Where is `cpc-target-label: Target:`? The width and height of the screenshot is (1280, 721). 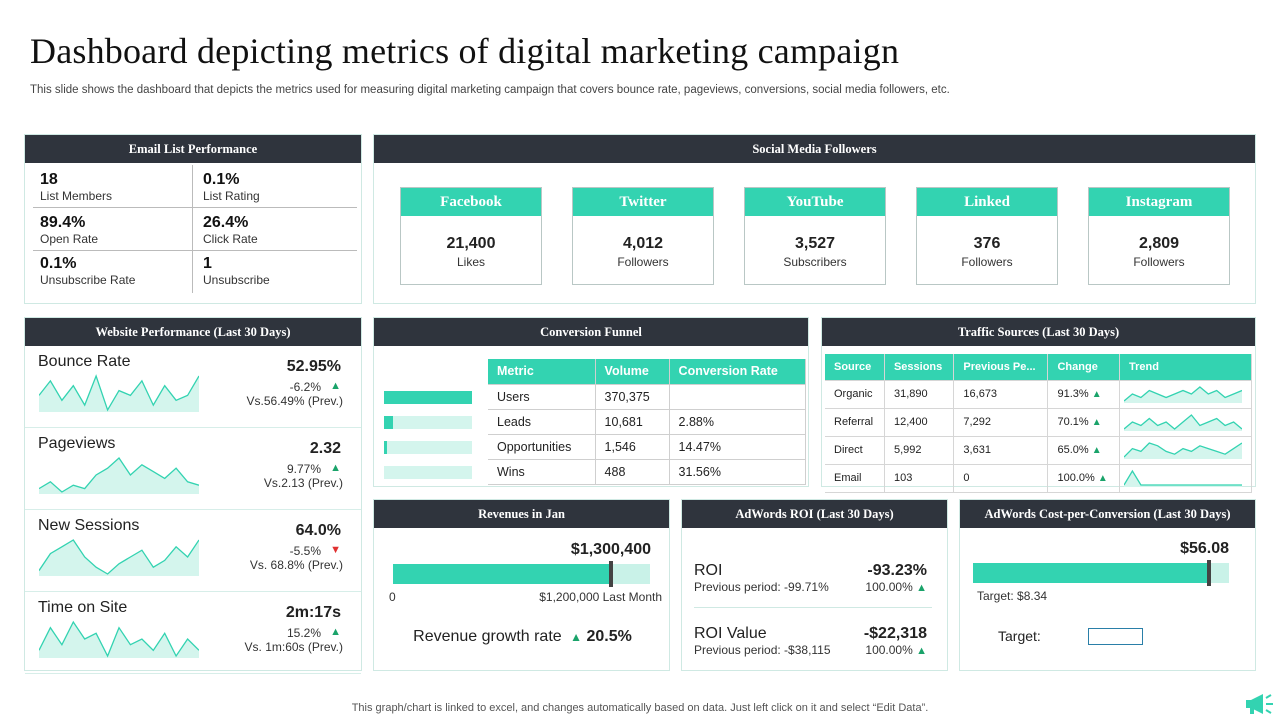
cpc-target-label: Target: is located at coordinates (1019, 636).